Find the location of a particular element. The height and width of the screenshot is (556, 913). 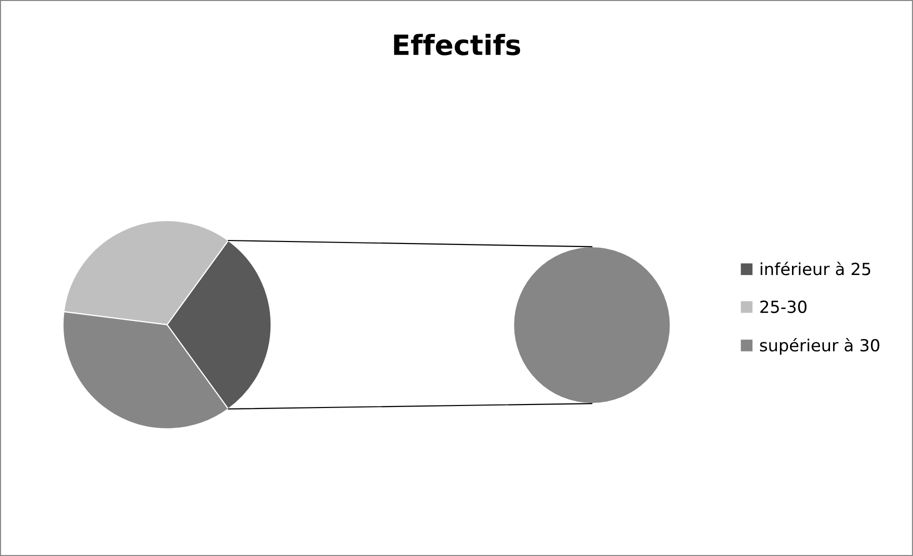

legend-label: supérieur à 30 is located at coordinates (820, 346).